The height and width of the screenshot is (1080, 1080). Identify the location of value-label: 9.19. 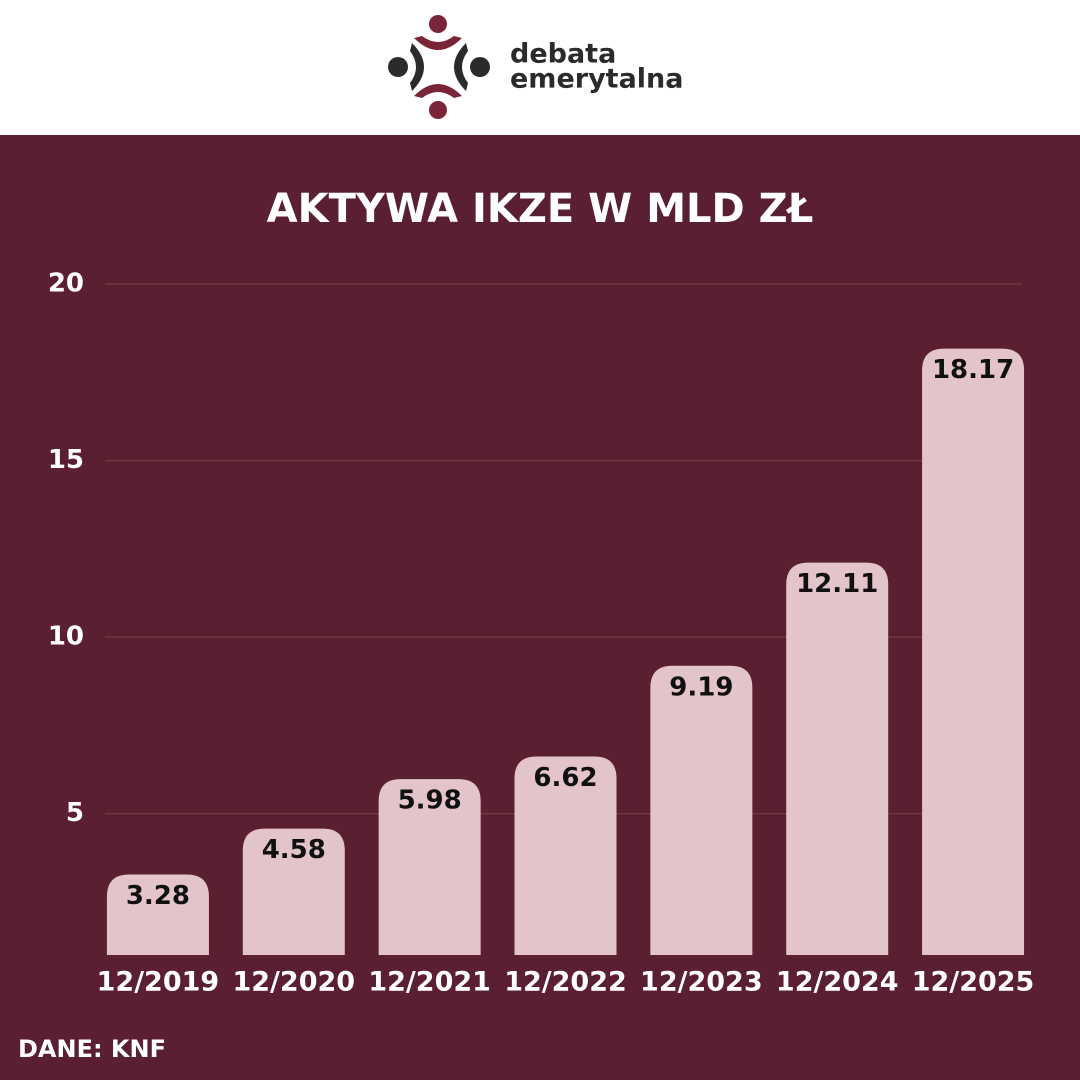
(701, 687).